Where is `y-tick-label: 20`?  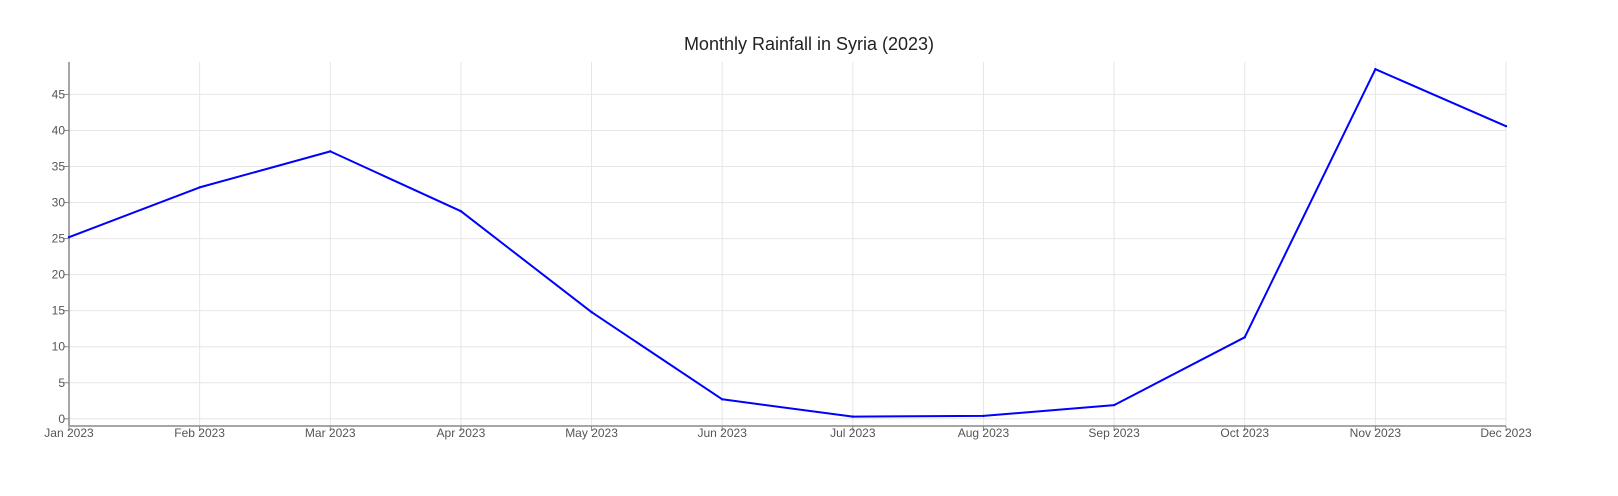
y-tick-label: 20 is located at coordinates (59, 275).